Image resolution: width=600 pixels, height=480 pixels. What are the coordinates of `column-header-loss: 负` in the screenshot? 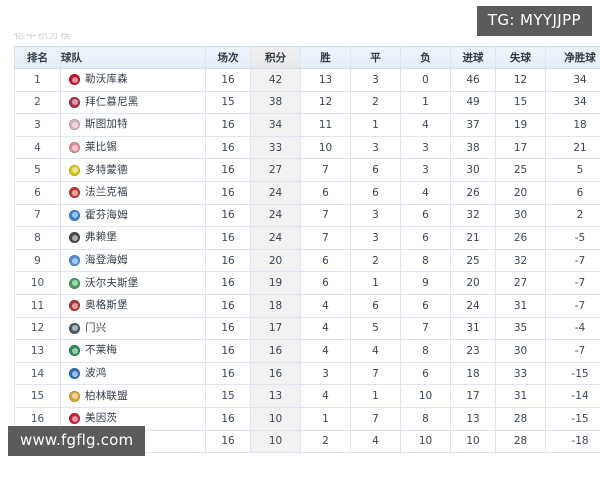 It's located at (425, 57).